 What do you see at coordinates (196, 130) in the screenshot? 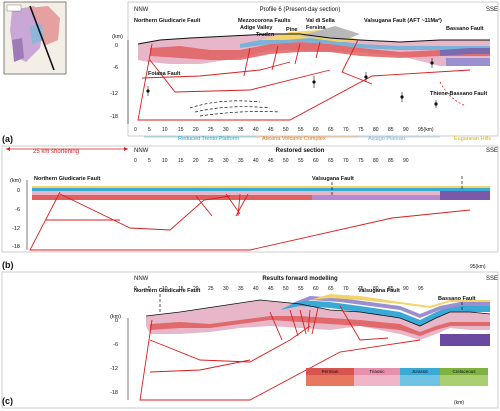
I see `svg-text: 20` at bounding box center [196, 130].